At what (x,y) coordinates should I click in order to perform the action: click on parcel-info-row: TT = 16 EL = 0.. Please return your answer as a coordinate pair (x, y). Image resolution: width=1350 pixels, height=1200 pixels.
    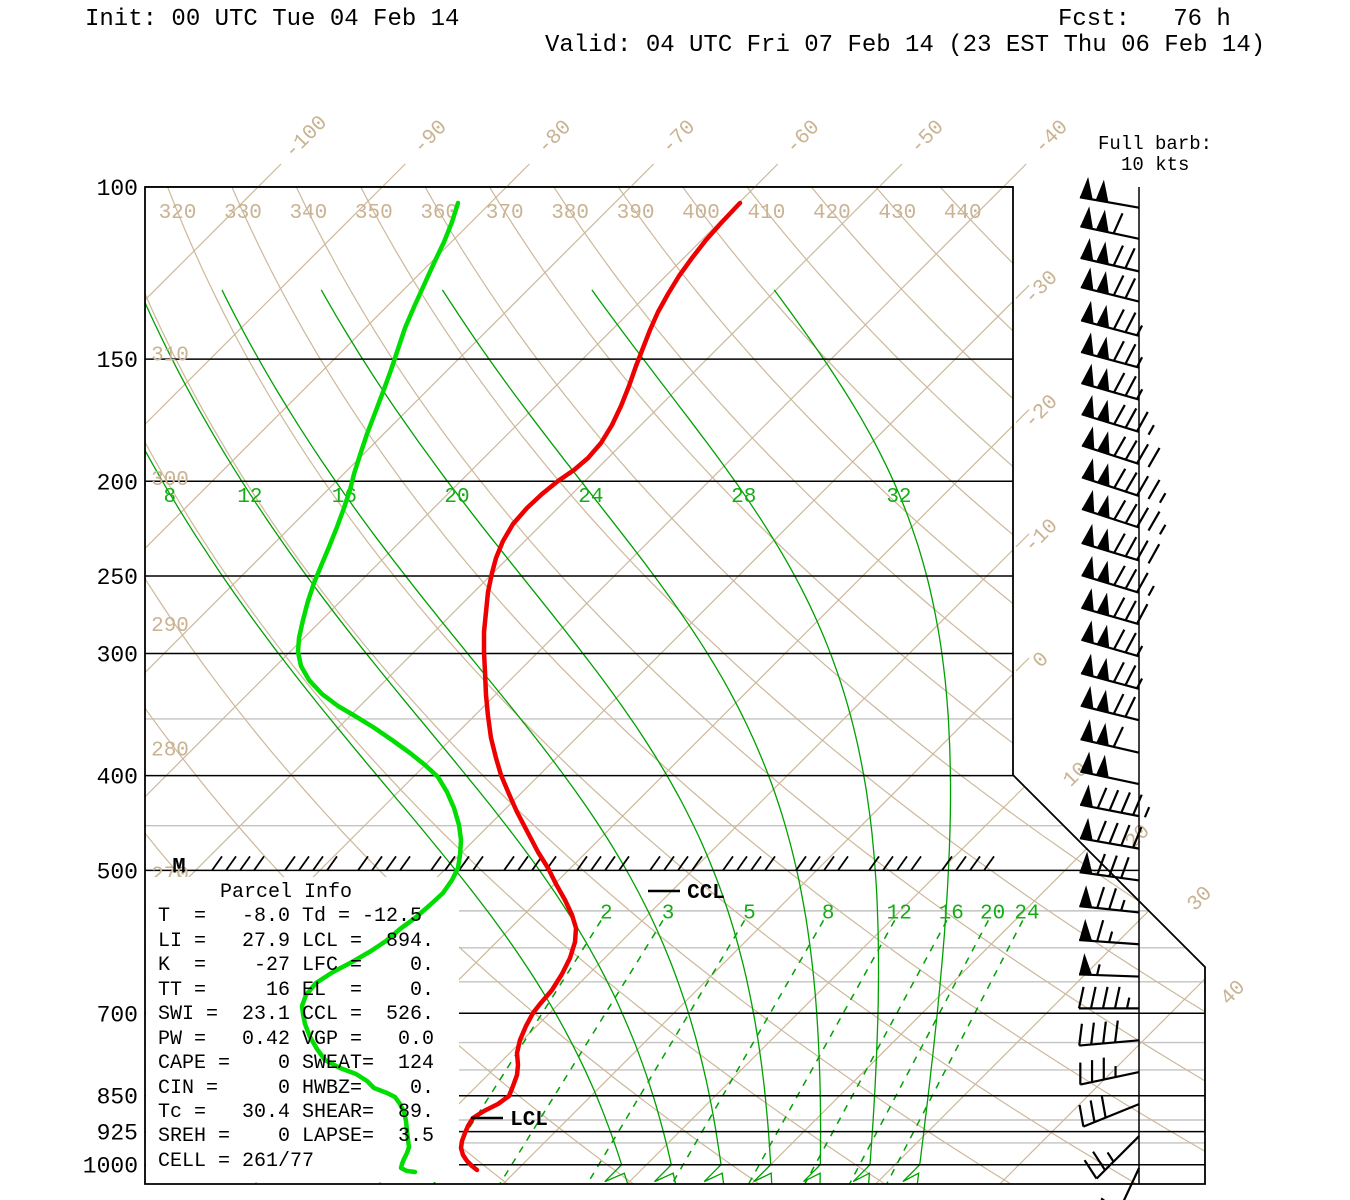
    Looking at the image, I should click on (296, 990).